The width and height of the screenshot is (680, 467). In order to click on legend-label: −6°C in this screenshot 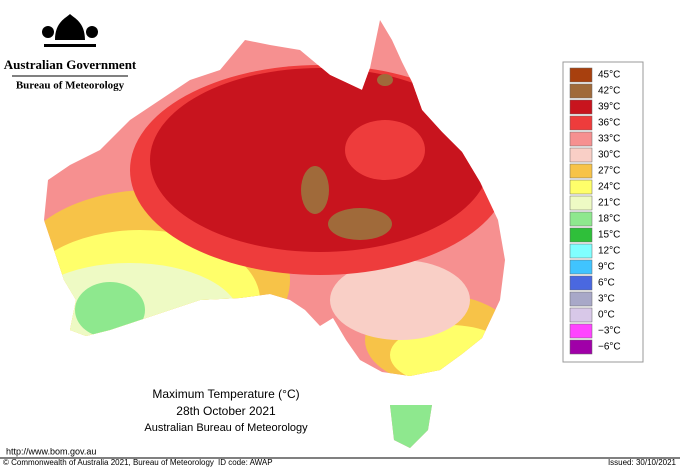, I will do `click(609, 347)`.